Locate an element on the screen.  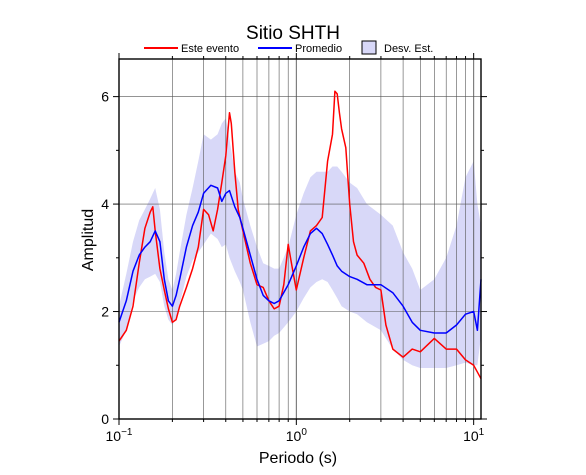
legend-label-promedio: Promedio is located at coordinates (318, 49).